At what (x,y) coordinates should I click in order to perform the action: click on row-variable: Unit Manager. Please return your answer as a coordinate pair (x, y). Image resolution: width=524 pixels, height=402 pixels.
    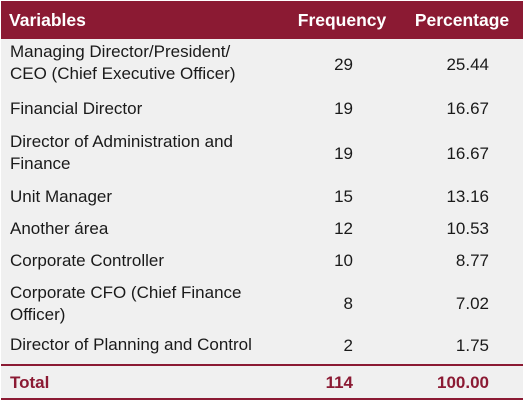
    Looking at the image, I should click on (61, 196).